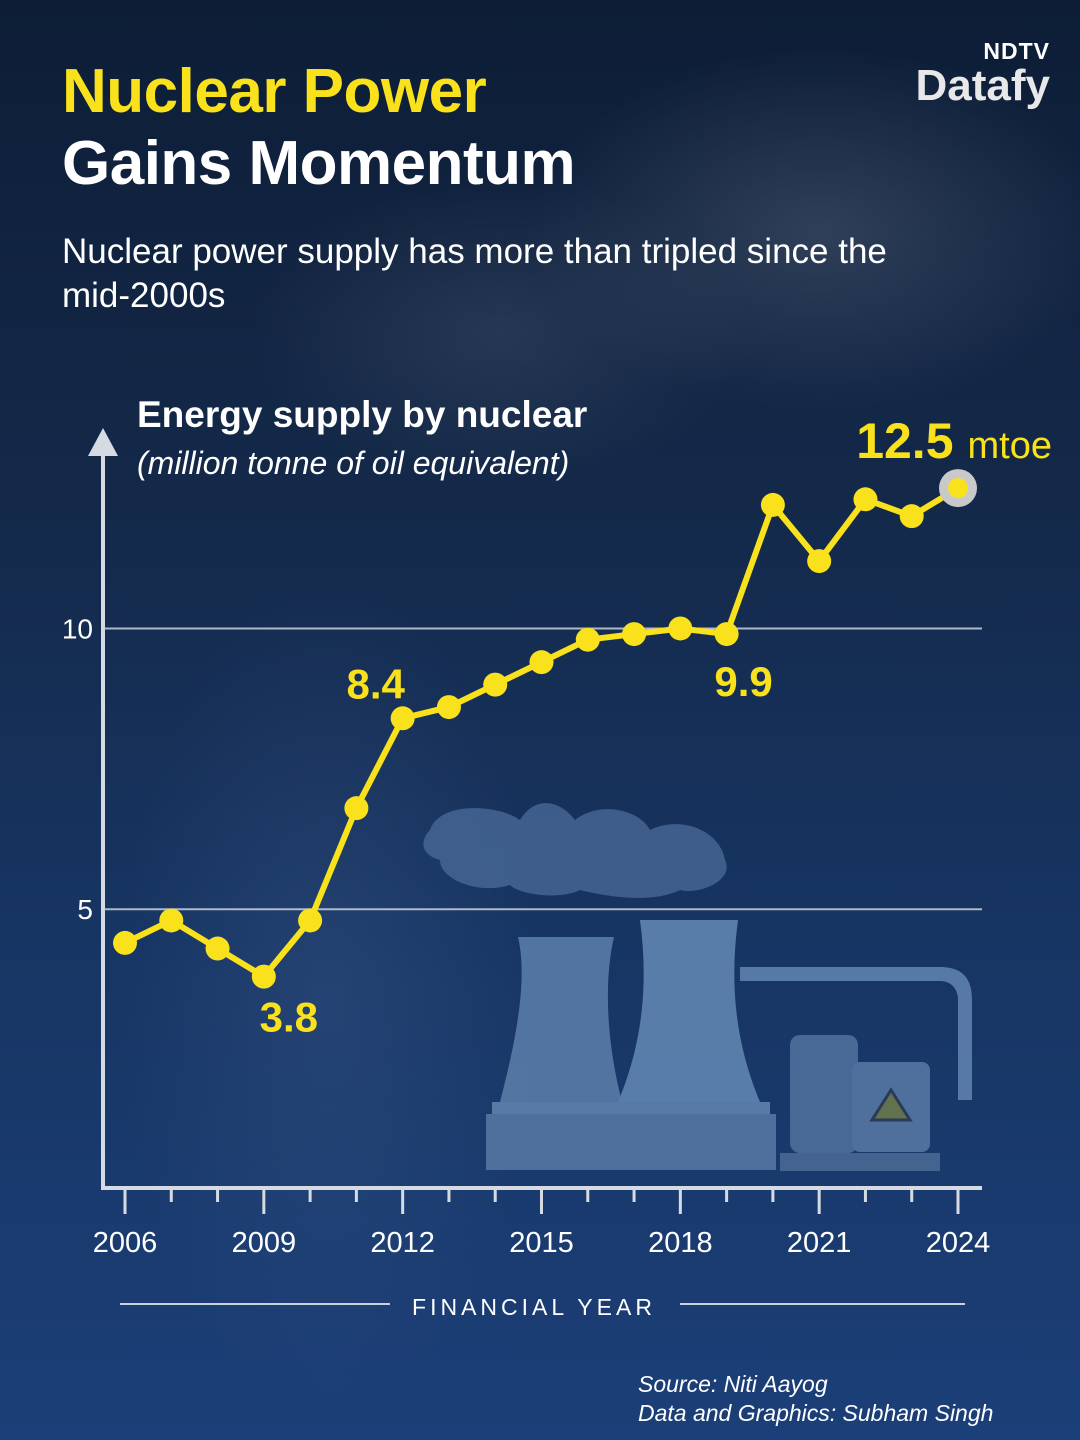 This screenshot has width=1080, height=1440. Describe the element at coordinates (402, 1243) in the screenshot. I see `x-tick-label-2012: 2012` at that location.